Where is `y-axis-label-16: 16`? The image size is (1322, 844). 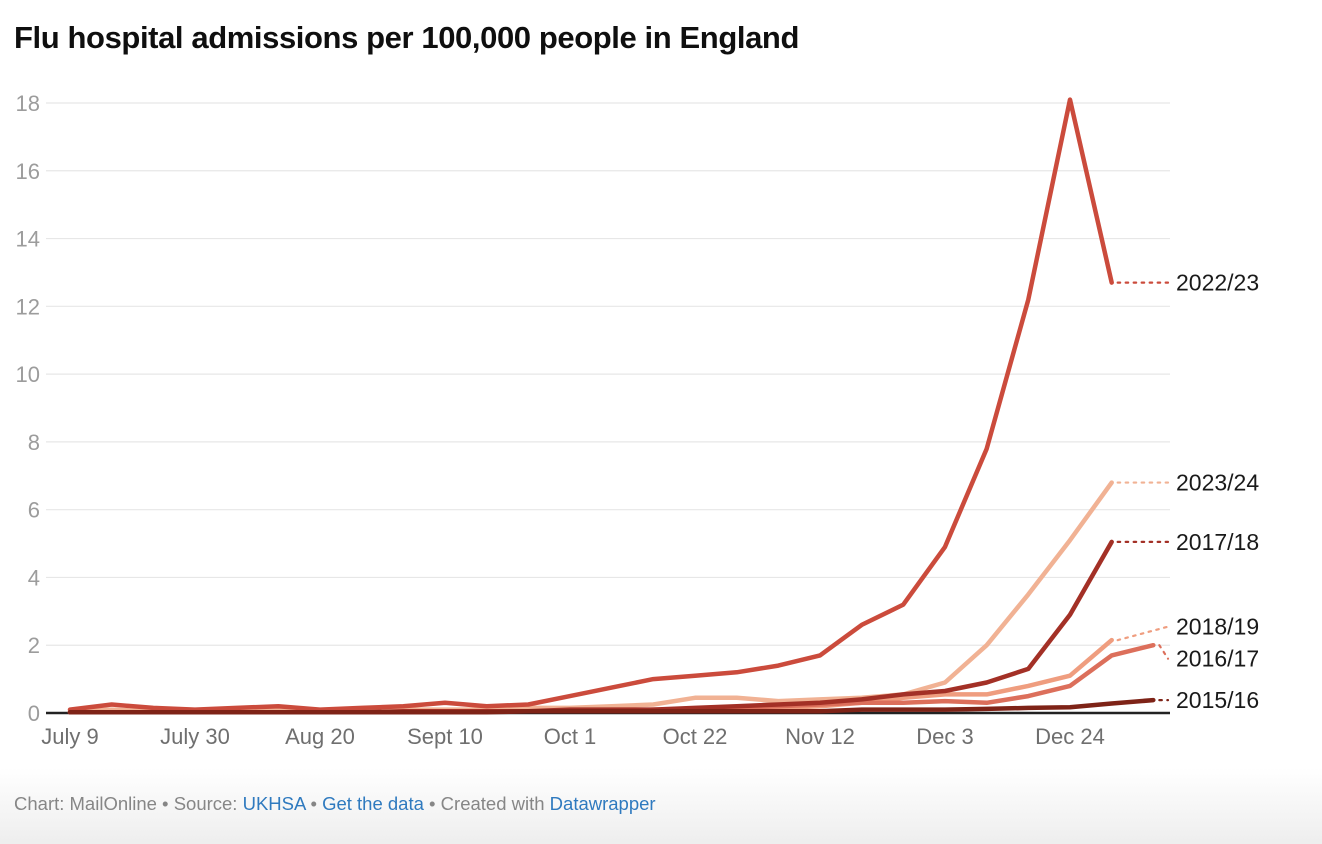 y-axis-label-16: 16 is located at coordinates (28, 171).